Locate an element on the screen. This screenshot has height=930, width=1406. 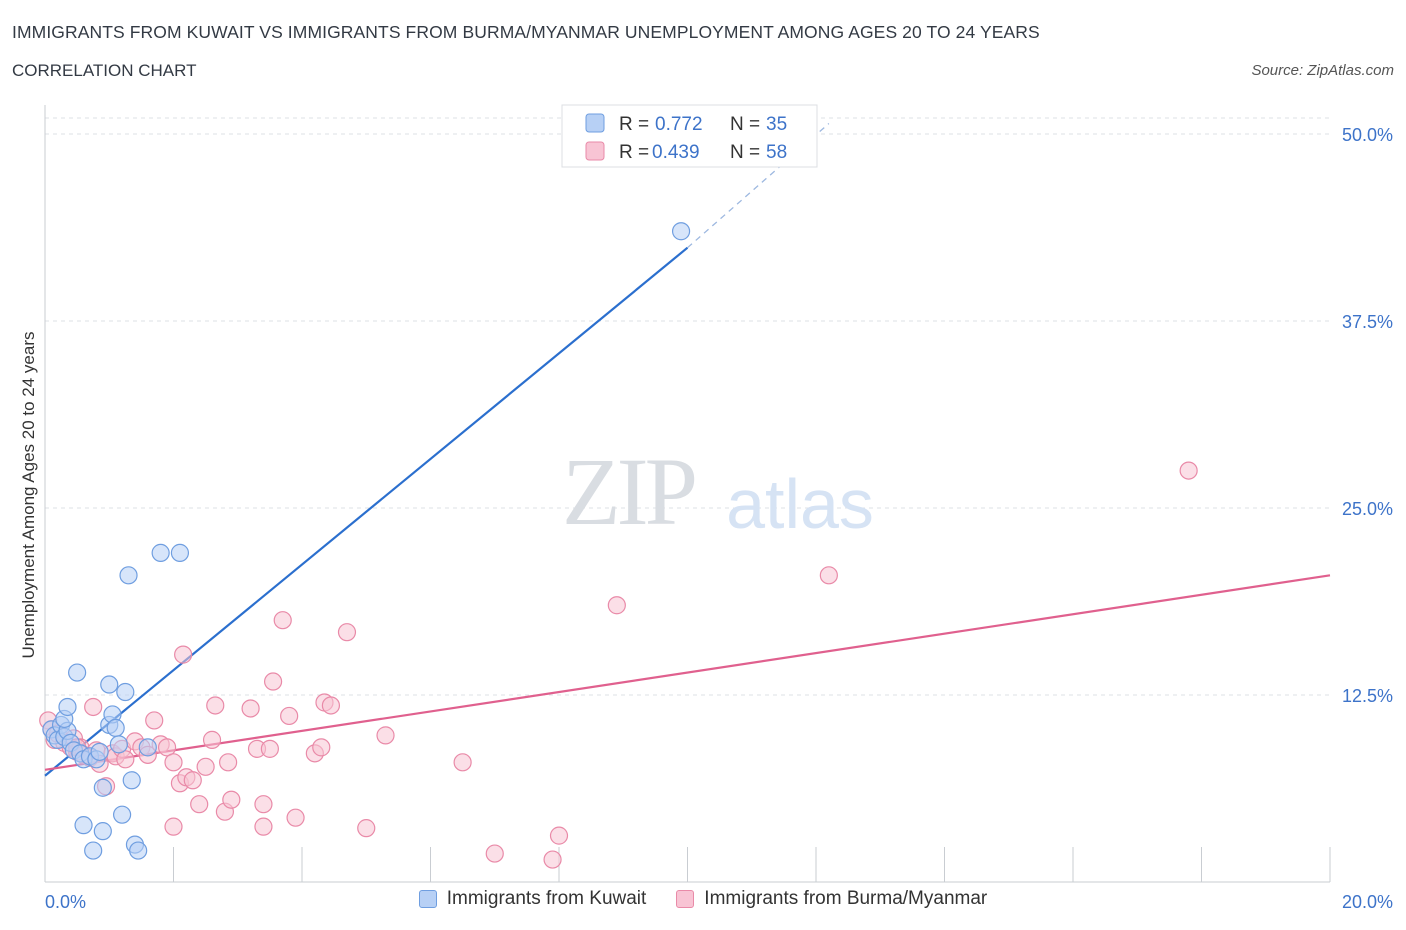
chart-subtitle: CORRELATION CHART is located at coordinates (104, 70).